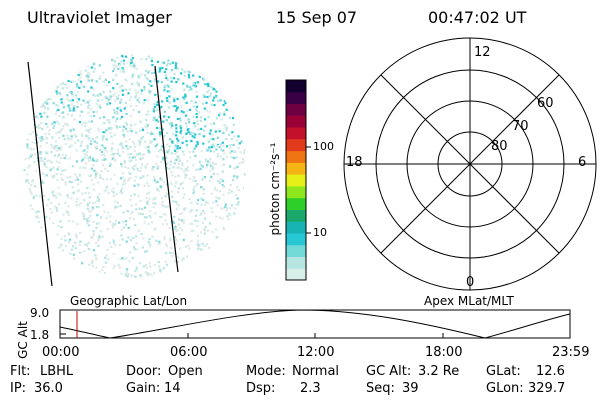  I want to click on color-bar-cell, so click(296, 250).